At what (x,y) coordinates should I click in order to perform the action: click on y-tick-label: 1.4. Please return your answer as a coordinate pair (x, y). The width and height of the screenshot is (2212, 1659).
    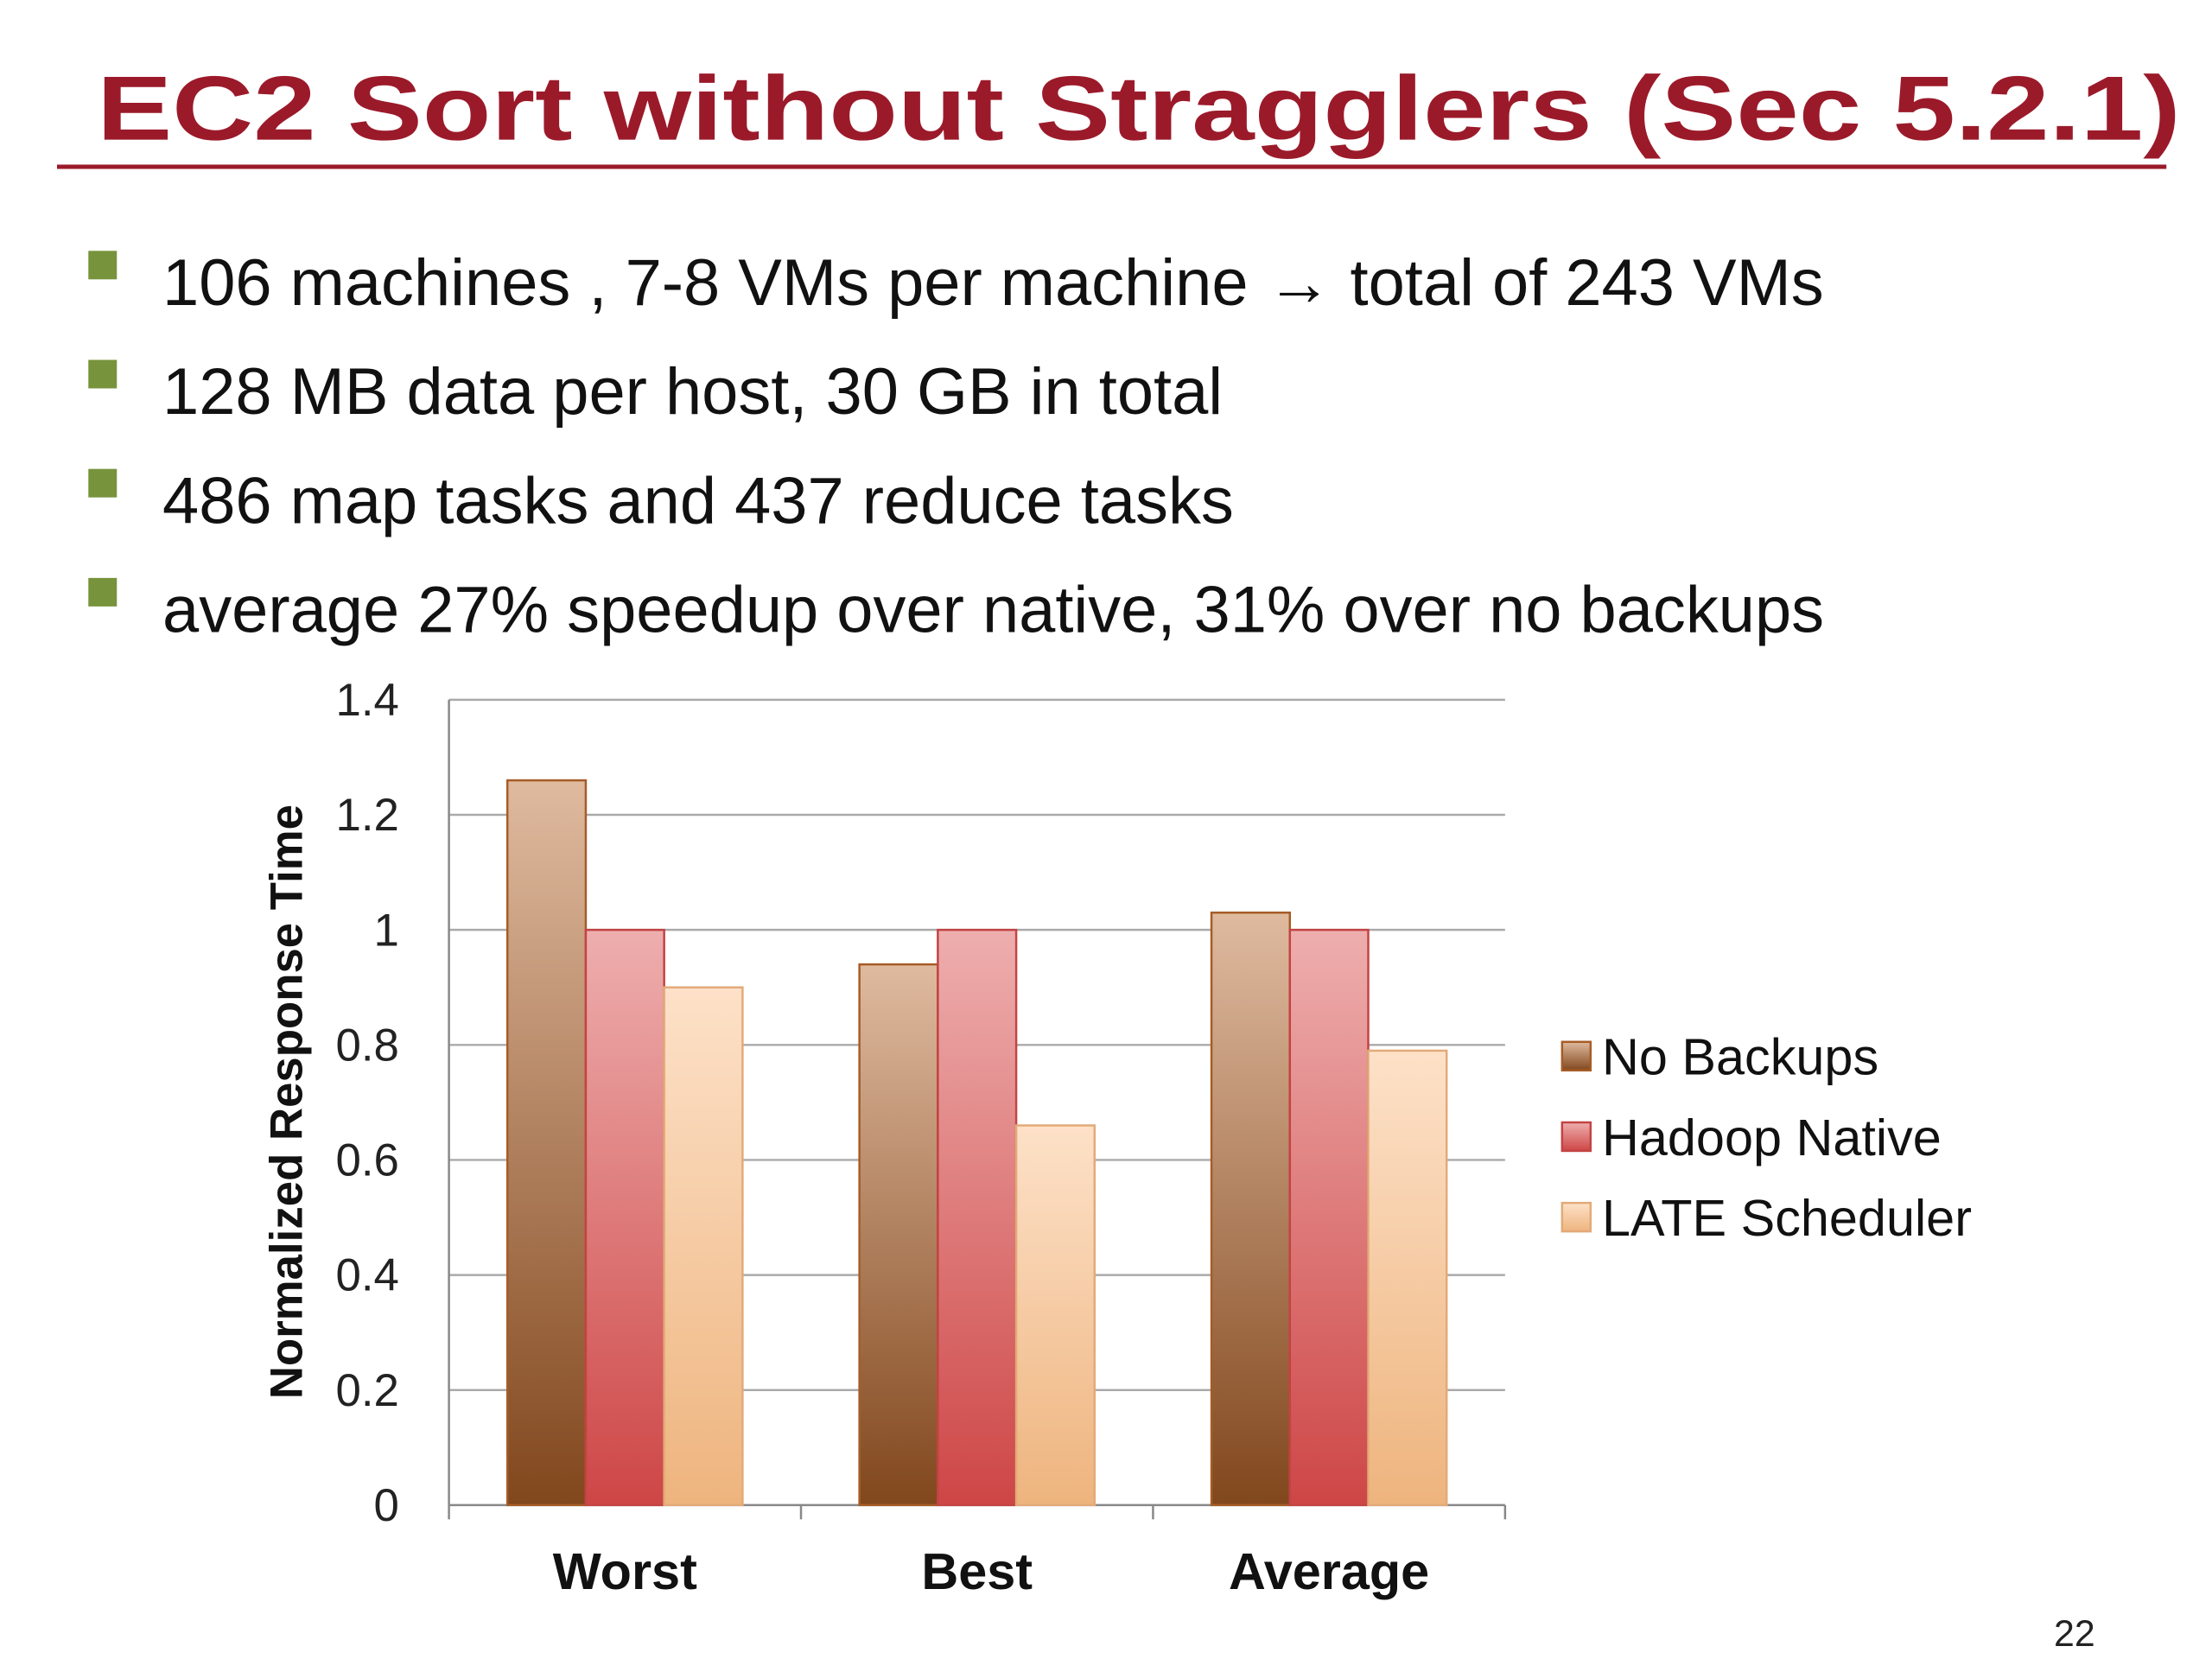
    Looking at the image, I should click on (366, 700).